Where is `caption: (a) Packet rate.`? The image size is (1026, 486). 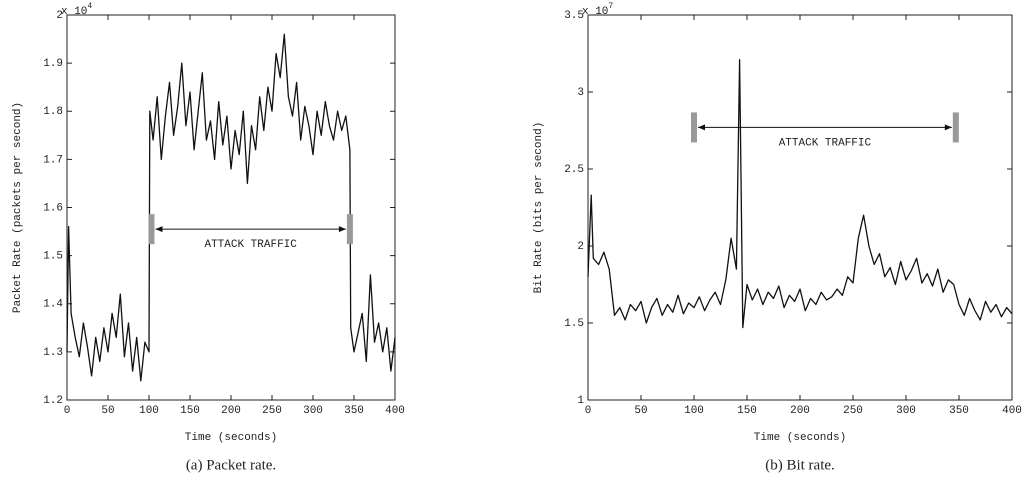 caption: (a) Packet rate. is located at coordinates (231, 465).